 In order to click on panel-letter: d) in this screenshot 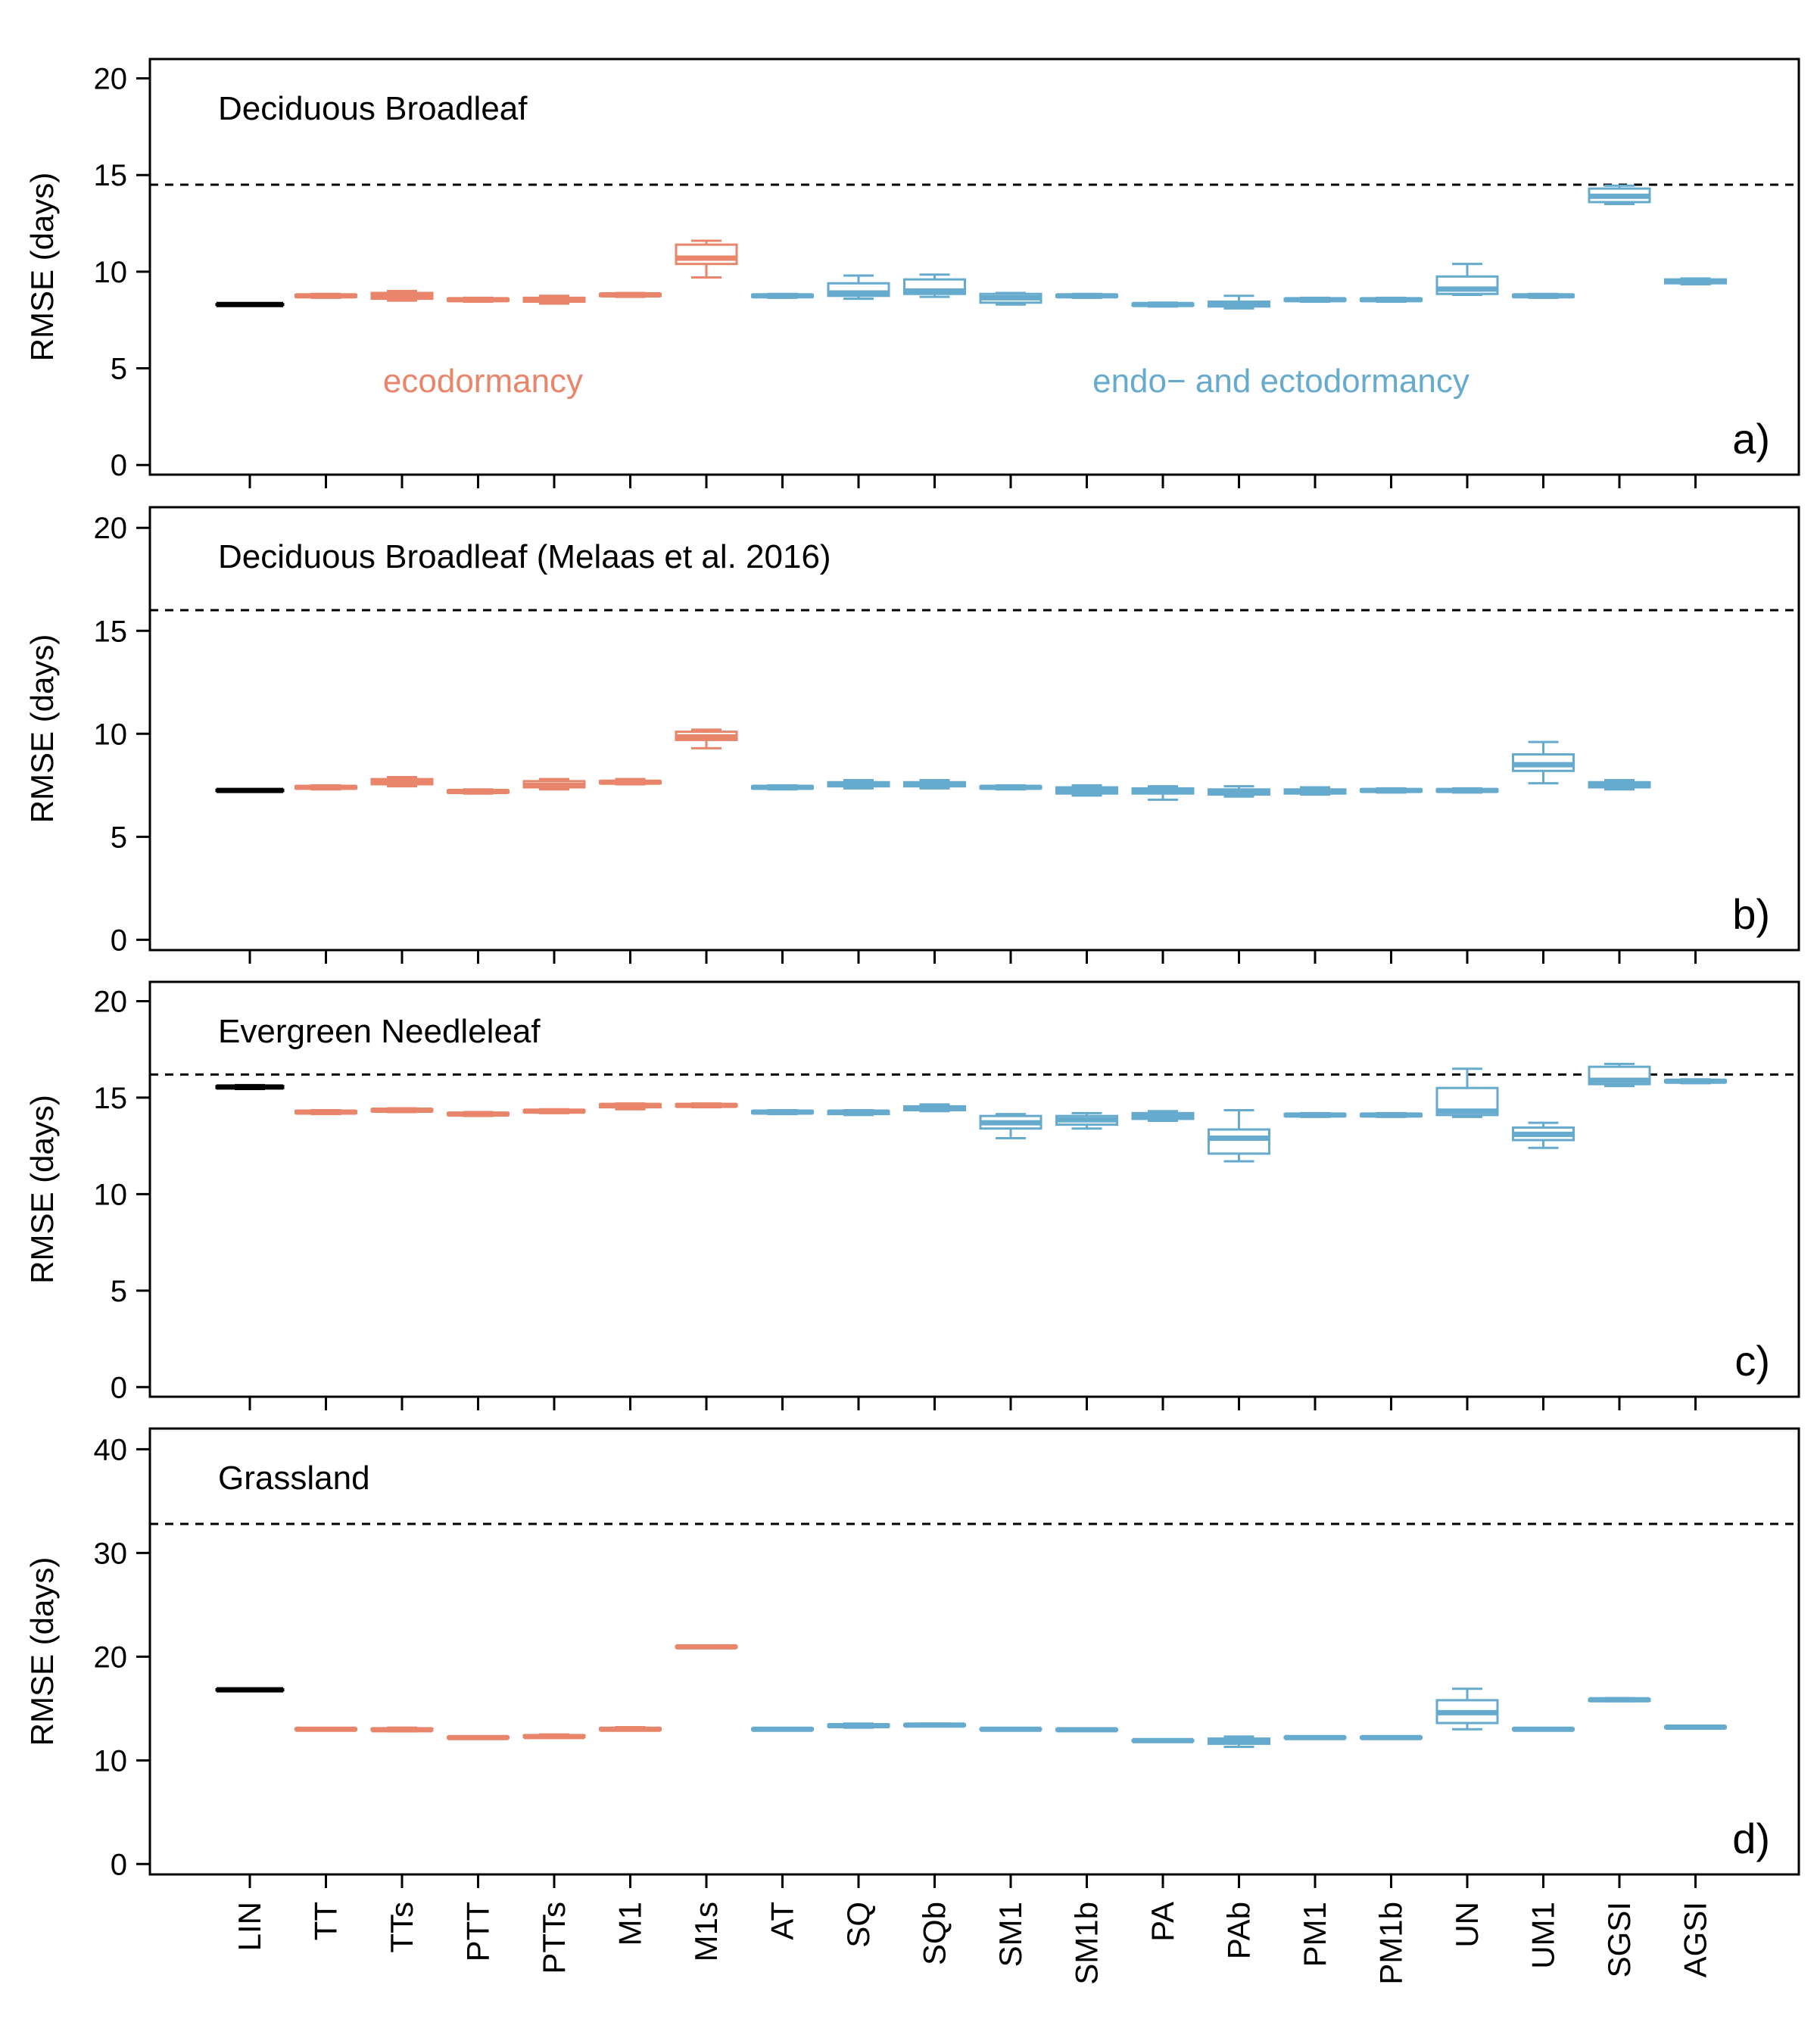, I will do `click(1751, 1838)`.